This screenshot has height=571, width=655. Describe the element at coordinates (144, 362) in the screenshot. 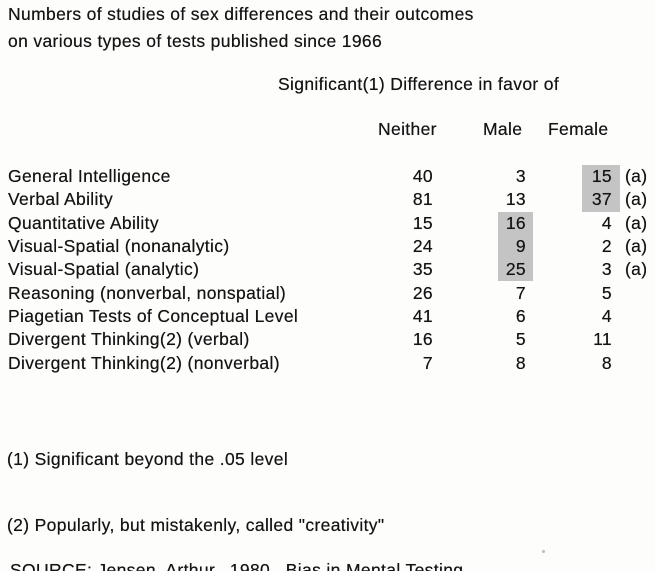

I see `row-label: Divergent Thinking(2) (nonverbal)` at that location.